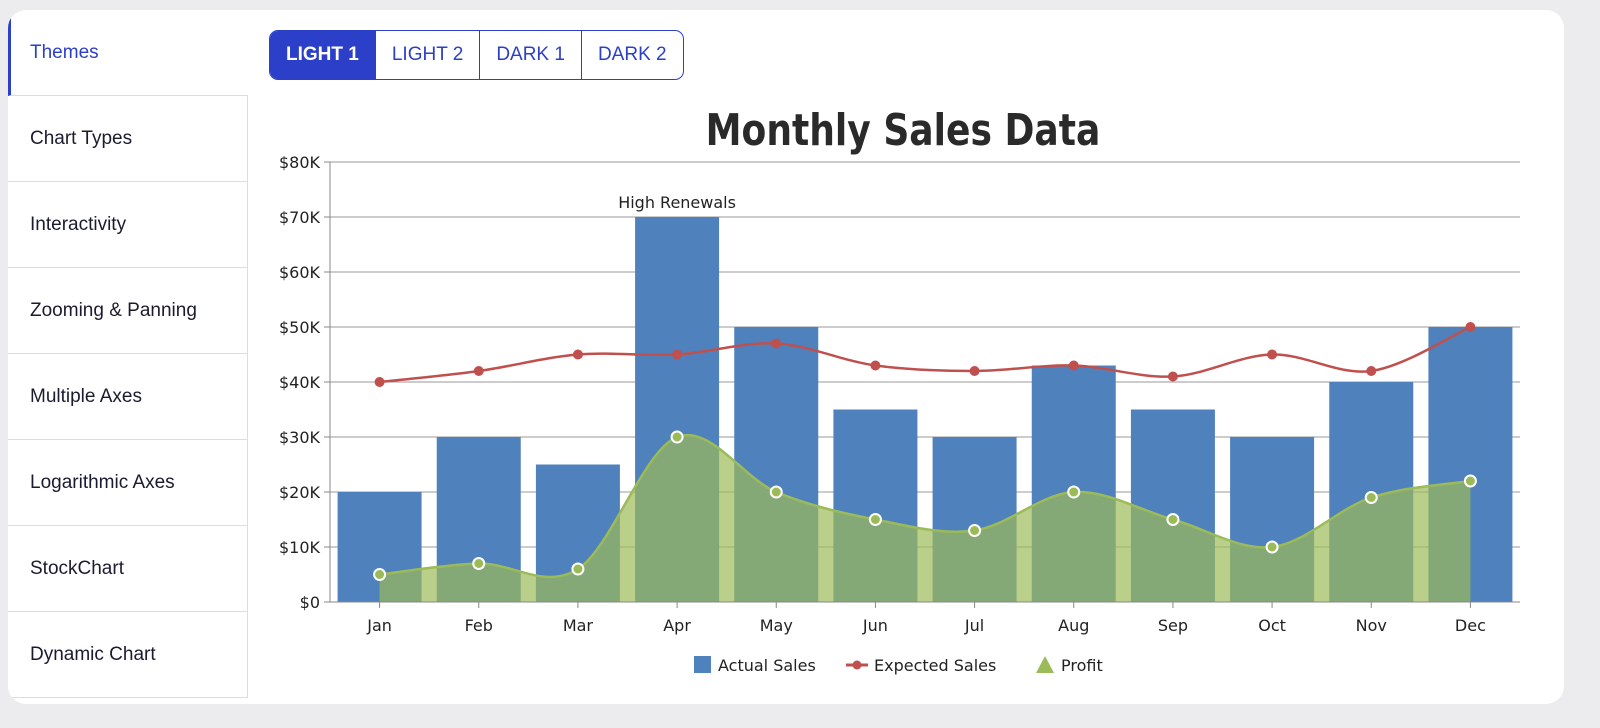 Image resolution: width=1600 pixels, height=728 pixels. I want to click on y-tick-label: $60K, so click(300, 272).